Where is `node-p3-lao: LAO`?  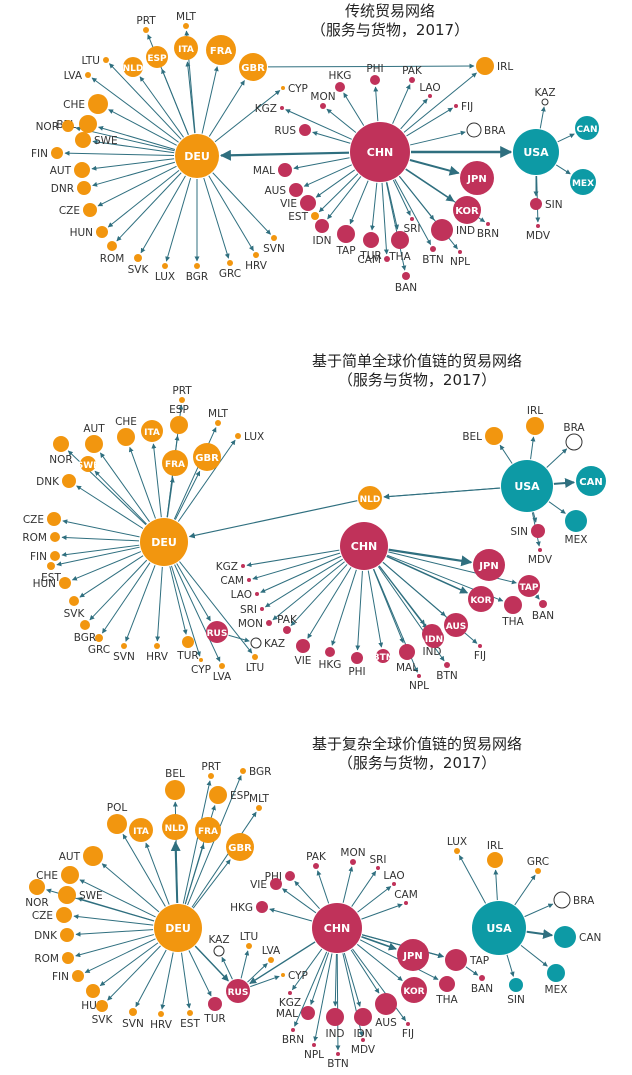 node-p3-lao: LAO is located at coordinates (394, 878).